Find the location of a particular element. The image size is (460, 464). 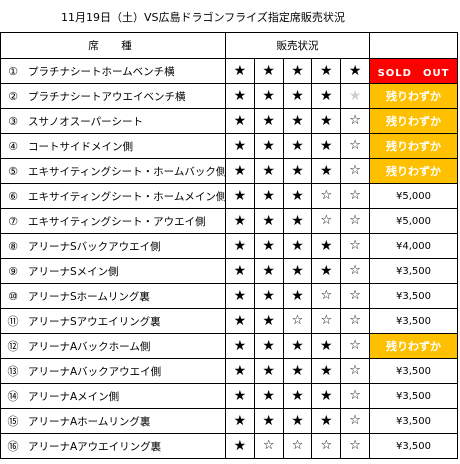

table-row: ⑩ アリーナSホームリング裏 ★ ★ ★ ☆ ☆ ¥3,500 is located at coordinates (229, 296).